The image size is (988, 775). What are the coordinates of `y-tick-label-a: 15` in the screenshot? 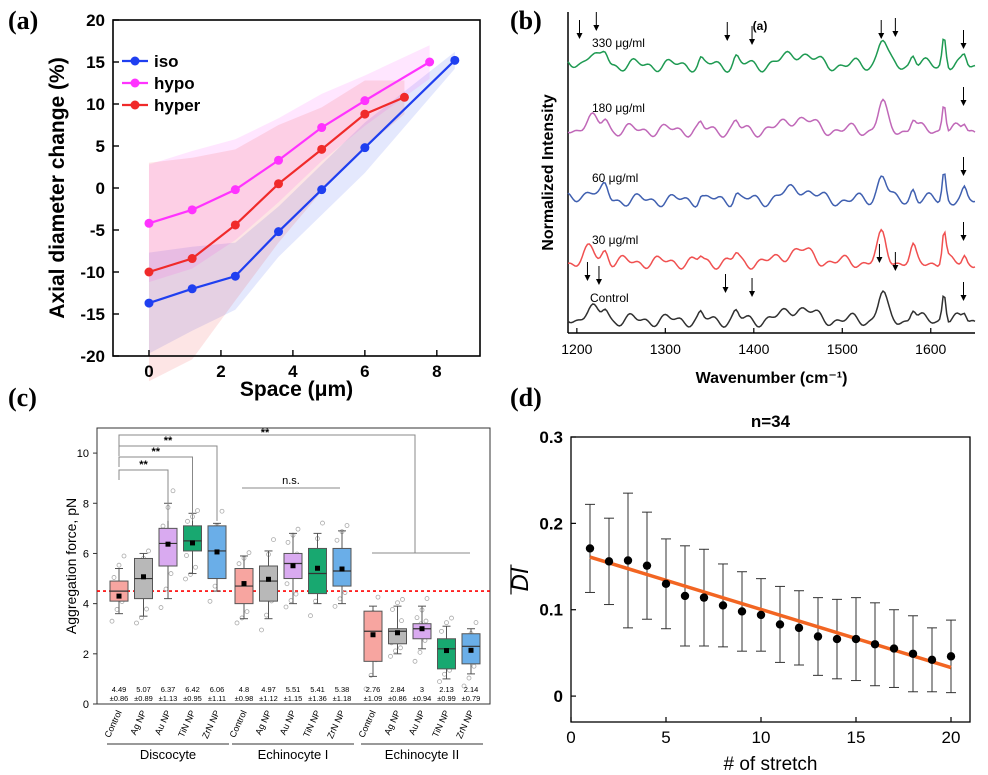 It's located at (95, 62).